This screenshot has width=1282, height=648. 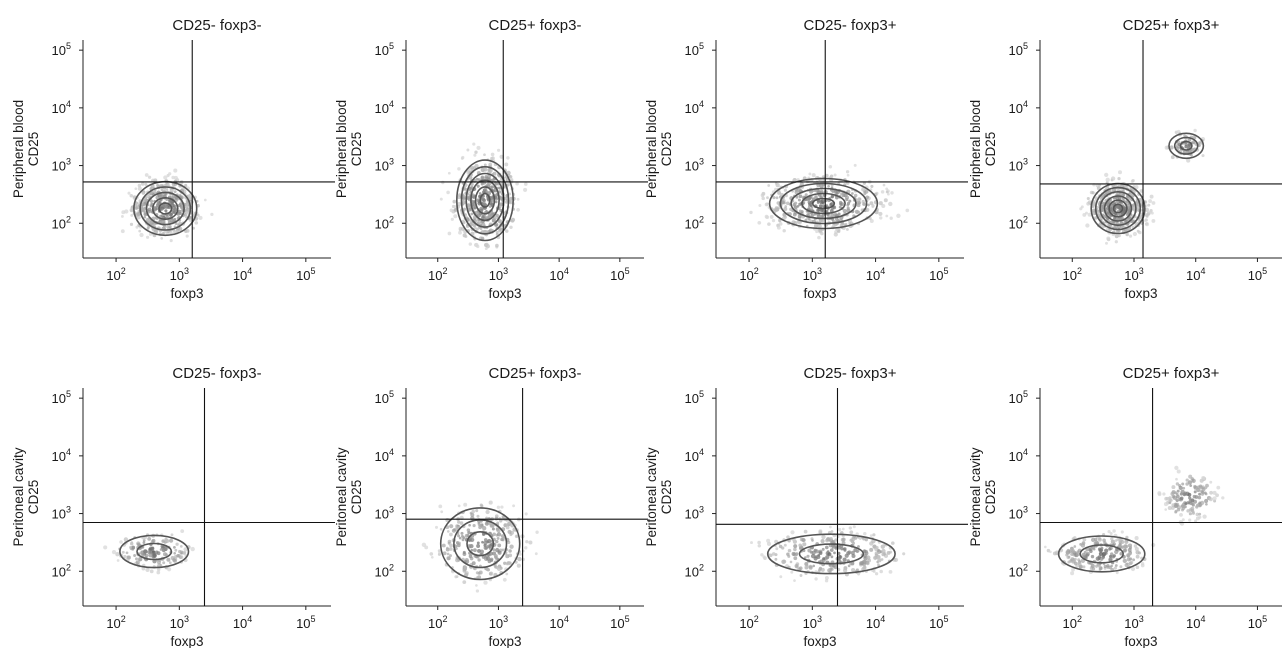 I want to click on panel-title: CD25+ foxp3+, so click(x=1171, y=373).